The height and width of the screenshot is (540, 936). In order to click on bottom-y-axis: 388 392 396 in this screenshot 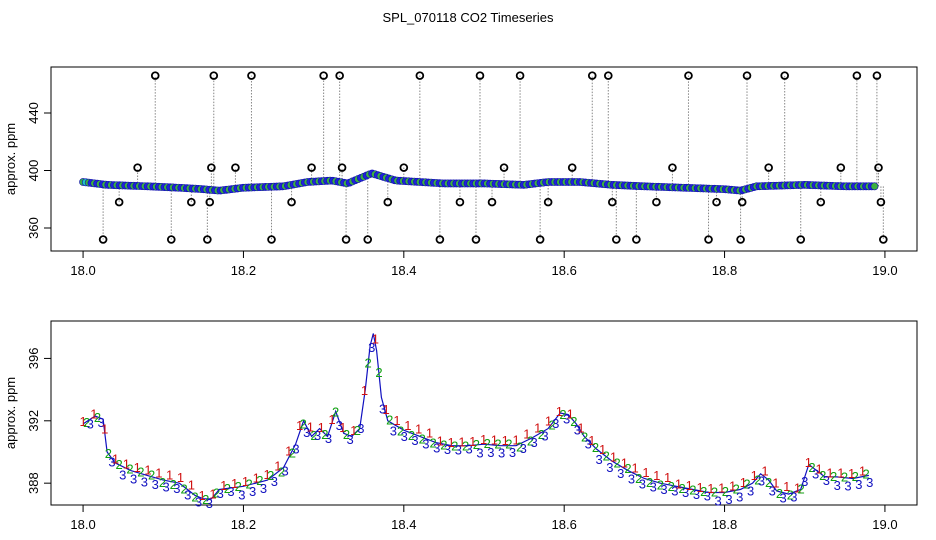, I will do `click(38, 421)`.